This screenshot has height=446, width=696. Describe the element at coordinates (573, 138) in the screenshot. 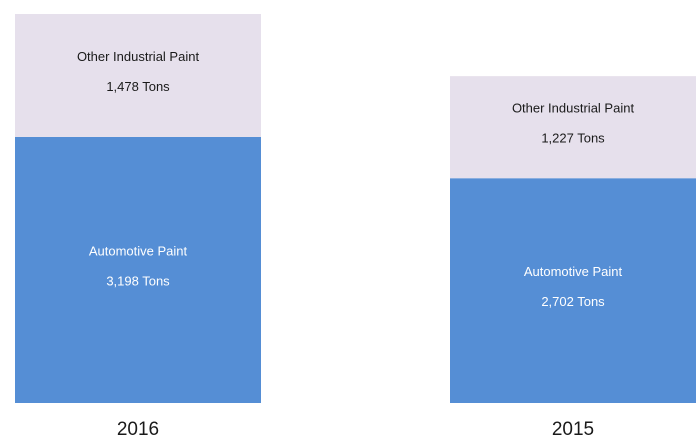

I see `data-label: 1,227 Tons` at that location.